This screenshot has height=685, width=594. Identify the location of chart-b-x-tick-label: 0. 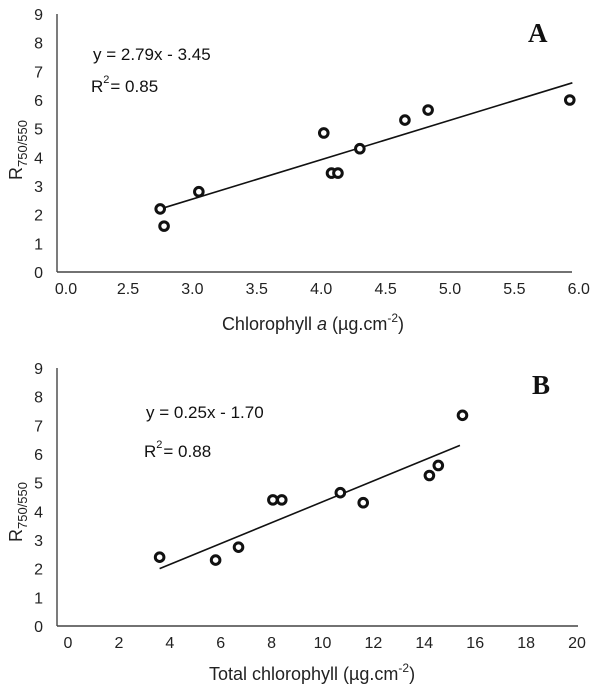
(68, 643).